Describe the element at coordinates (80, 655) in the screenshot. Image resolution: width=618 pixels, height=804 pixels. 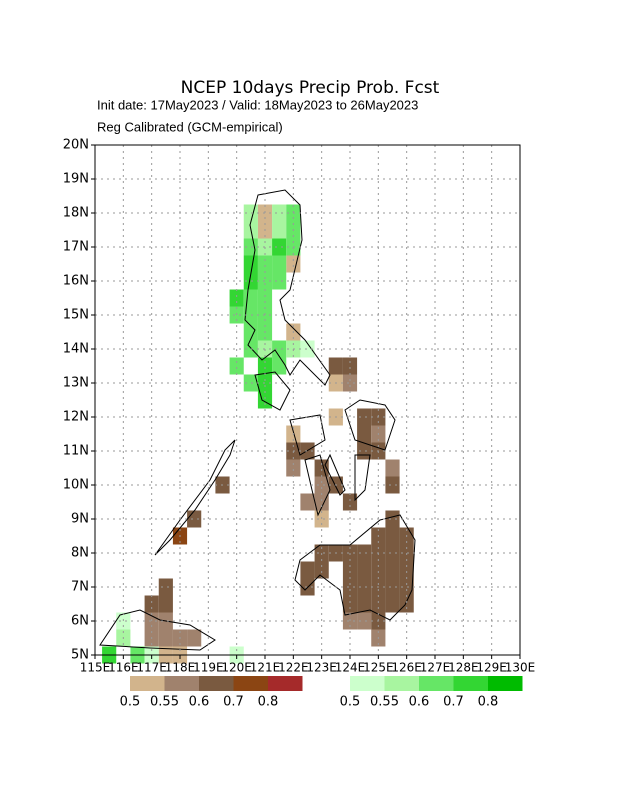
I see `y-tick-label: 5N` at that location.